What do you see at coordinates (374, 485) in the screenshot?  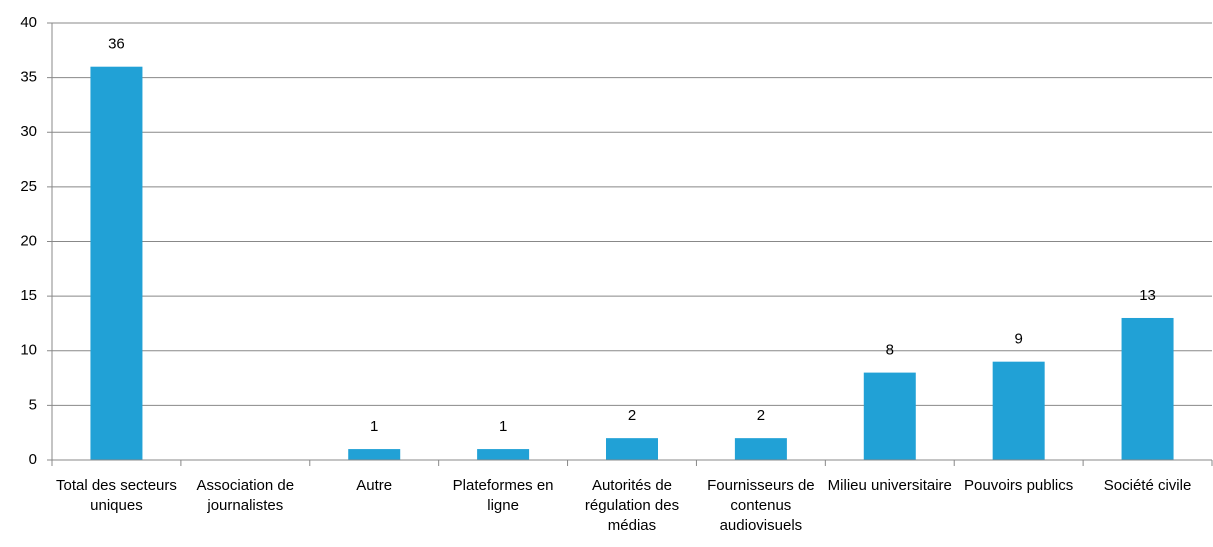 I see `x-tick-label: Autre` at bounding box center [374, 485].